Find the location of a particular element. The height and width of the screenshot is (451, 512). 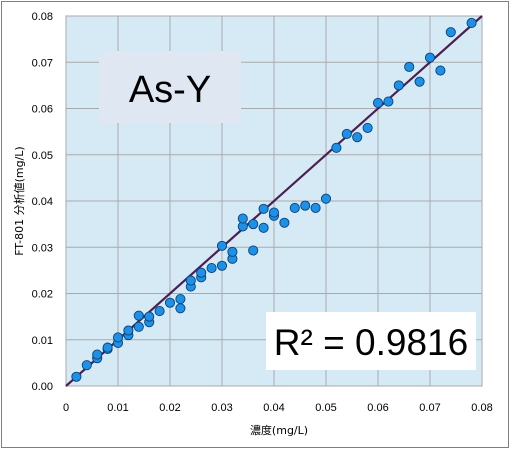

y-axis-label: FT-801 分析値(mg/L) is located at coordinates (19, 200).